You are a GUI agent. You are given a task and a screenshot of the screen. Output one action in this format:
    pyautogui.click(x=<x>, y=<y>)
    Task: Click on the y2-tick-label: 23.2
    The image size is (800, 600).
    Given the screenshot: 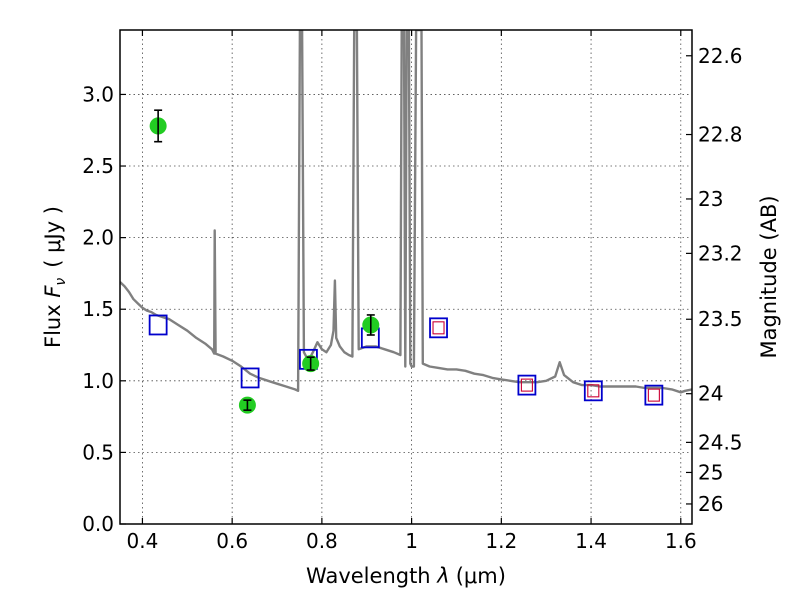 What is the action you would take?
    pyautogui.click(x=720, y=253)
    